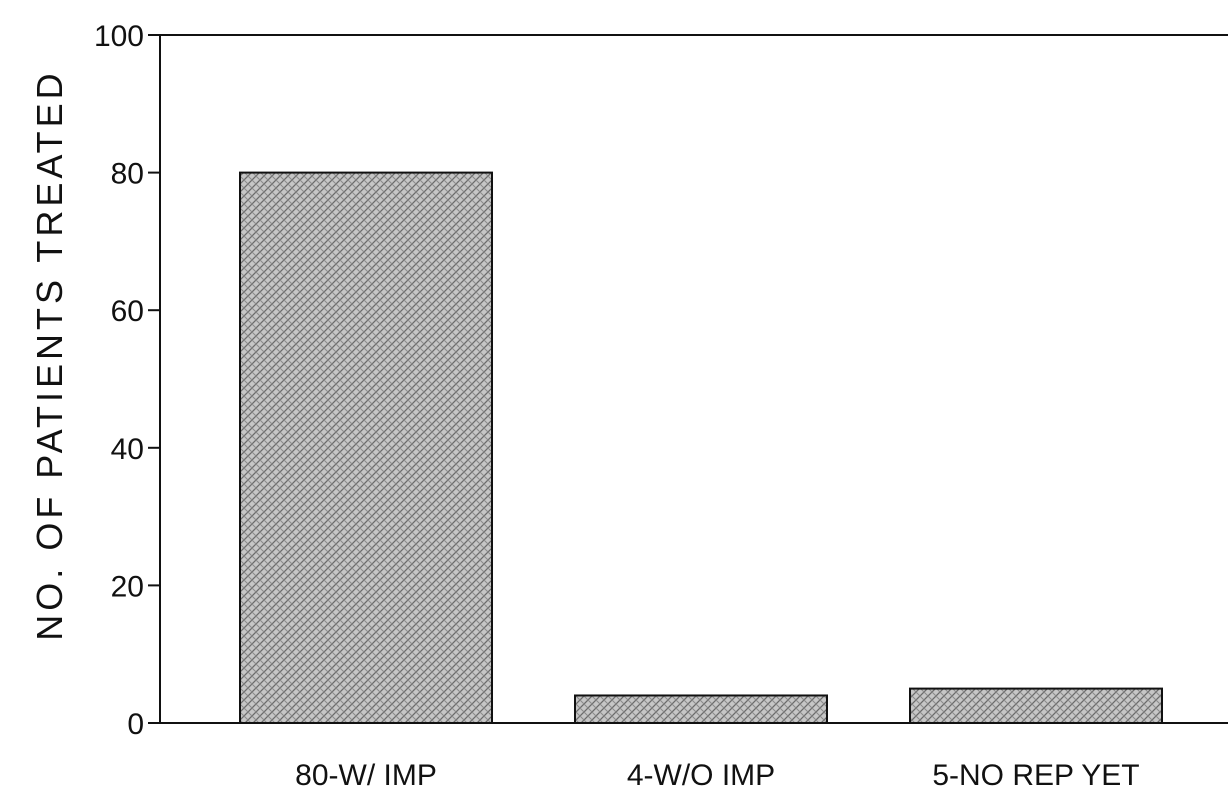 Image resolution: width=1228 pixels, height=795 pixels. What do you see at coordinates (701, 774) in the screenshot?
I see `x-category-label: 4-W/O IMP` at bounding box center [701, 774].